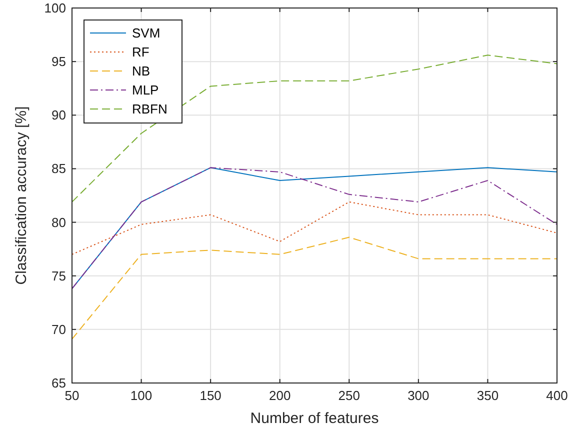 The height and width of the screenshot is (433, 579). What do you see at coordinates (280, 395) in the screenshot?
I see `x-tick-label: 200` at bounding box center [280, 395].